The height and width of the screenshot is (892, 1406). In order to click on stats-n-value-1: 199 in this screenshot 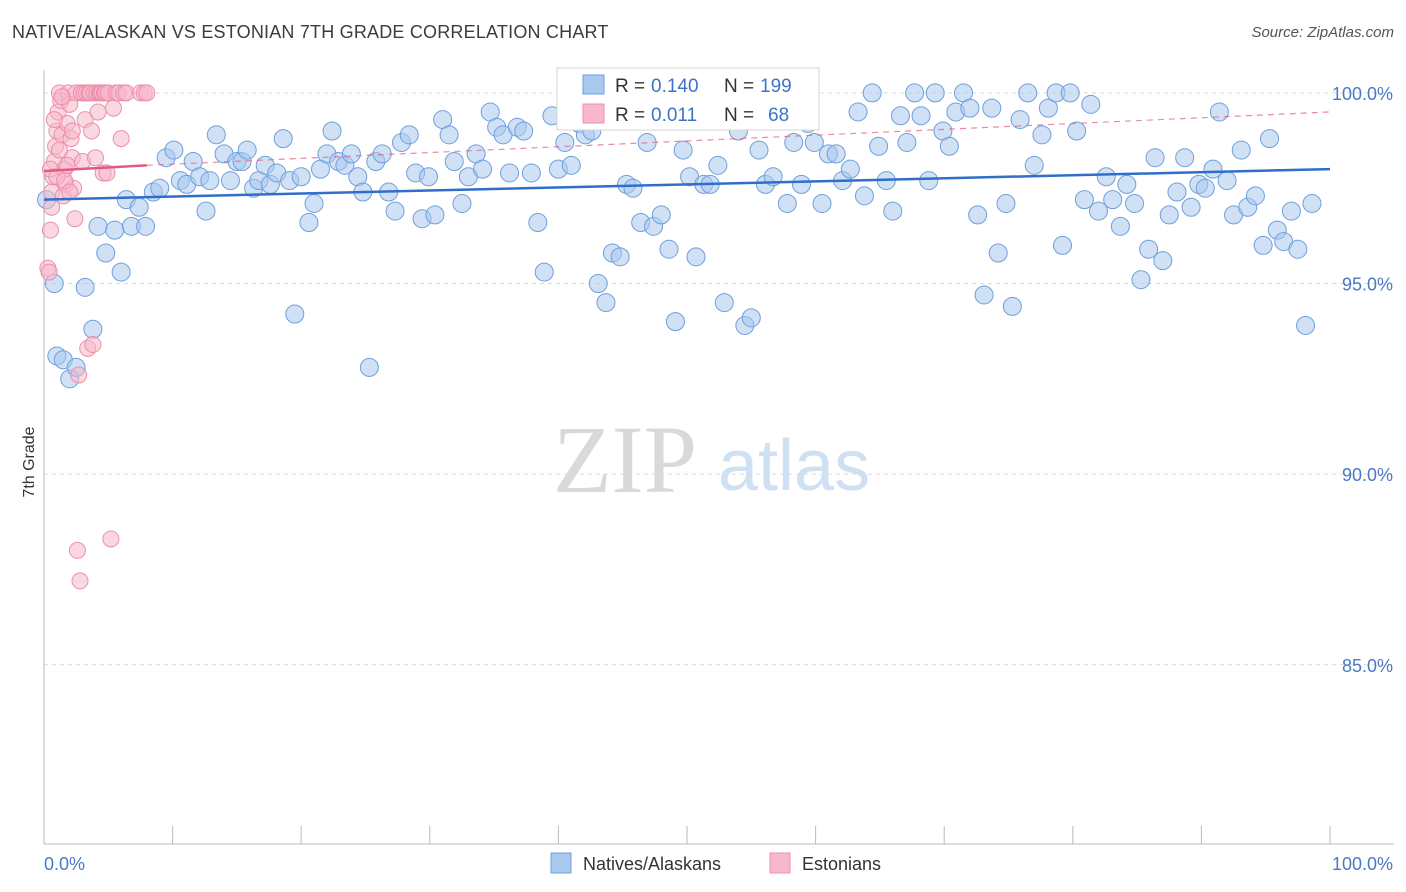, I will do `click(776, 86)`.